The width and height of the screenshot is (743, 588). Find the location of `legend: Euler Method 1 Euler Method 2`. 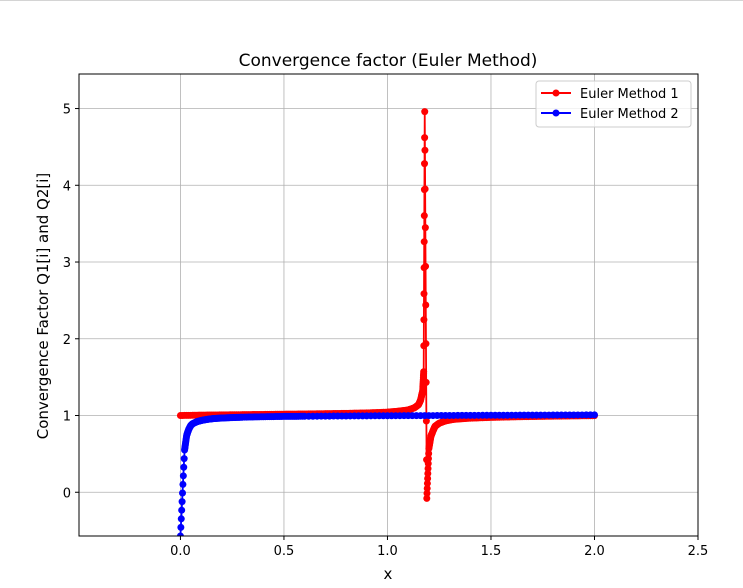

legend: Euler Method 1 Euler Method 2 is located at coordinates (613, 104).